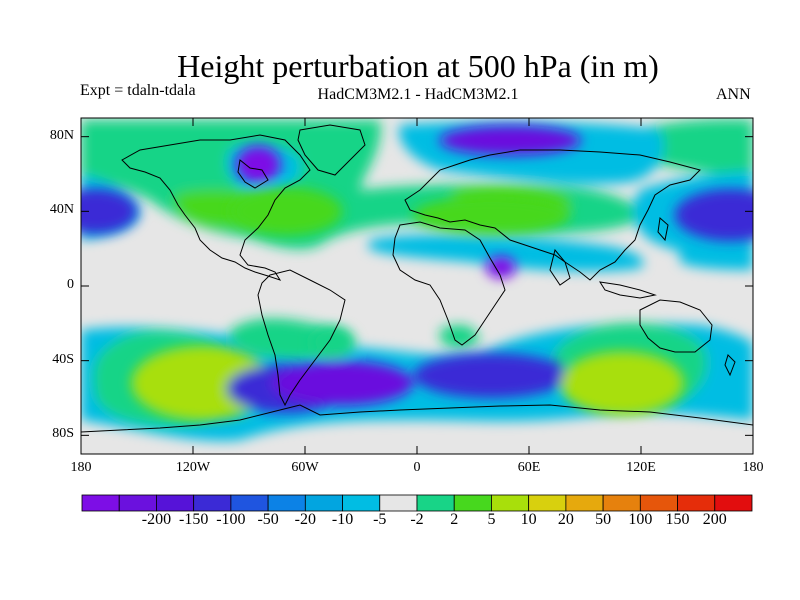  Describe the element at coordinates (560, 267) in the screenshot. I see `india-coast` at that location.